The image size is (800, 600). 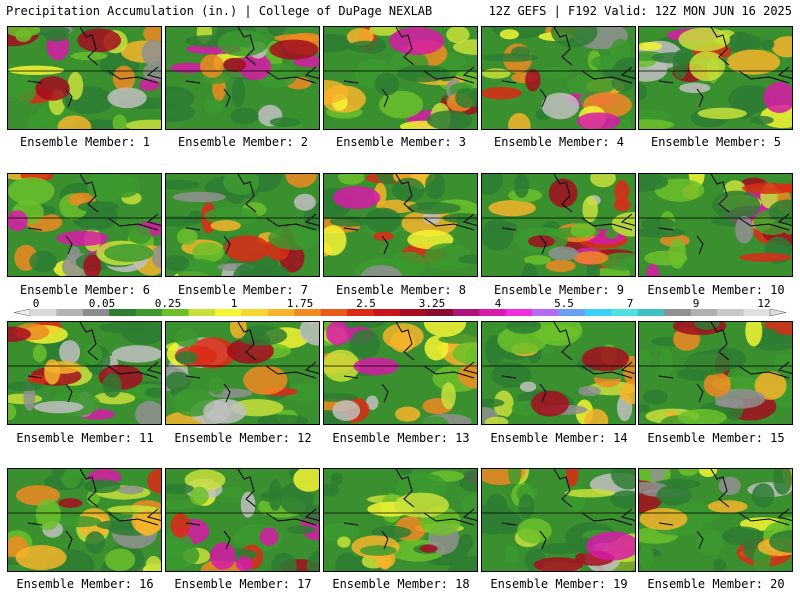 What do you see at coordinates (243, 438) in the screenshot?
I see `ensemble-member-label: Ensemble Member: 12` at bounding box center [243, 438].